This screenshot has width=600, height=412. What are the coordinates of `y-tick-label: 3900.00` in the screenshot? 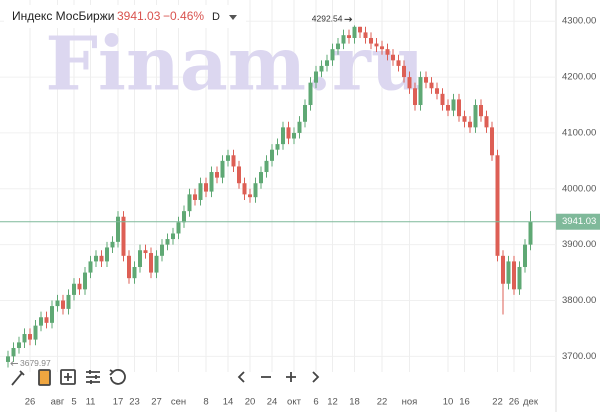 It's located at (579, 244).